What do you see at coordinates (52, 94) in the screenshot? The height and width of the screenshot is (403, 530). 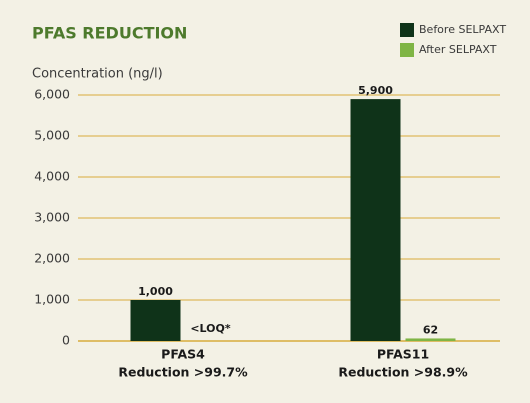 I see `y-tick-label: 6,000` at bounding box center [52, 94].